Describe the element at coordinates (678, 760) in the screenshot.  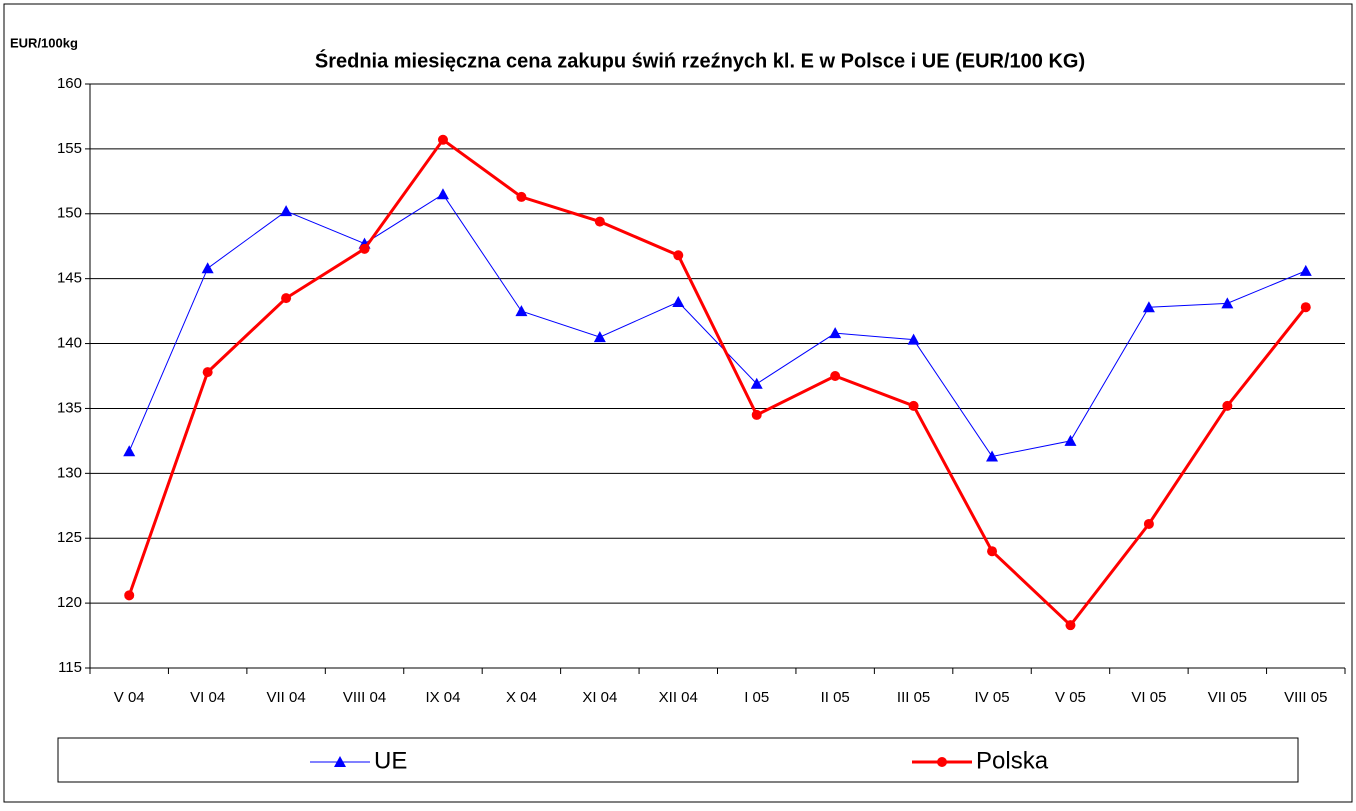
I see `legend` at that location.